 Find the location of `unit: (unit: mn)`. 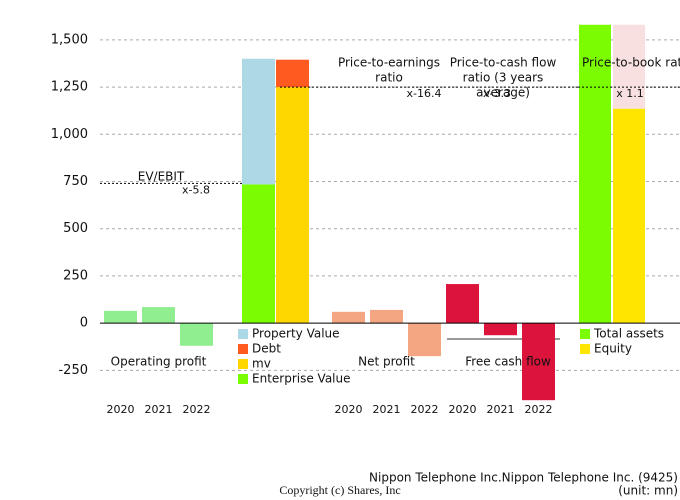

unit: (unit: mn) is located at coordinates (648, 491).